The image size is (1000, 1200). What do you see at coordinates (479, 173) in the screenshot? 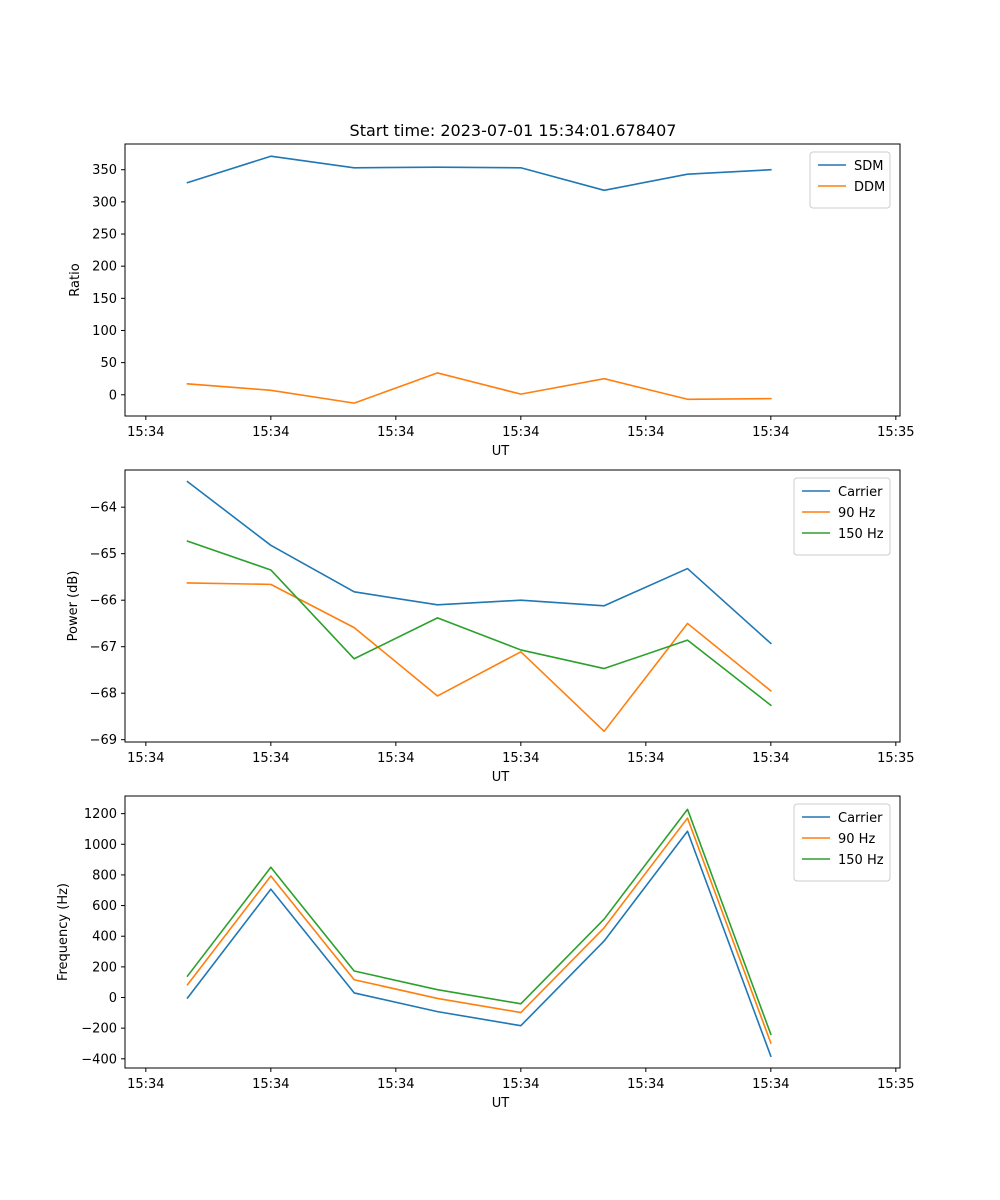
I see `series-line-sdm` at bounding box center [479, 173].